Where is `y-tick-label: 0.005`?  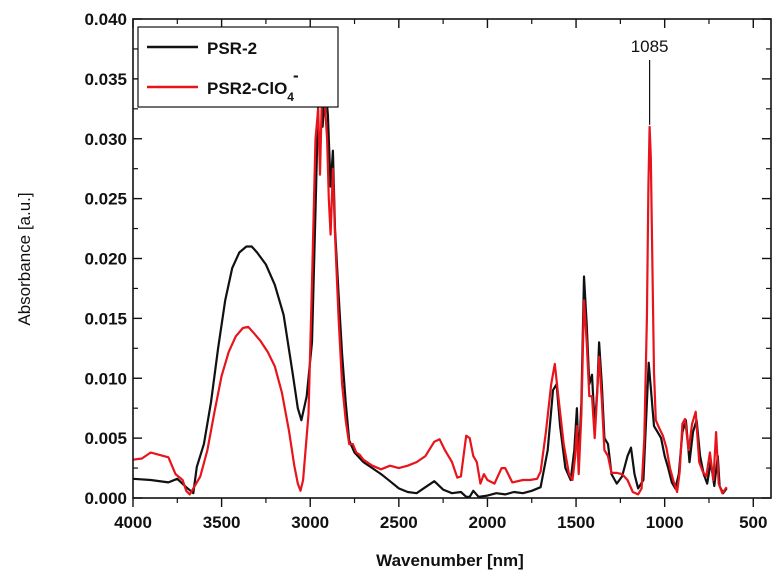
y-tick-label: 0.005 is located at coordinates (105, 438).